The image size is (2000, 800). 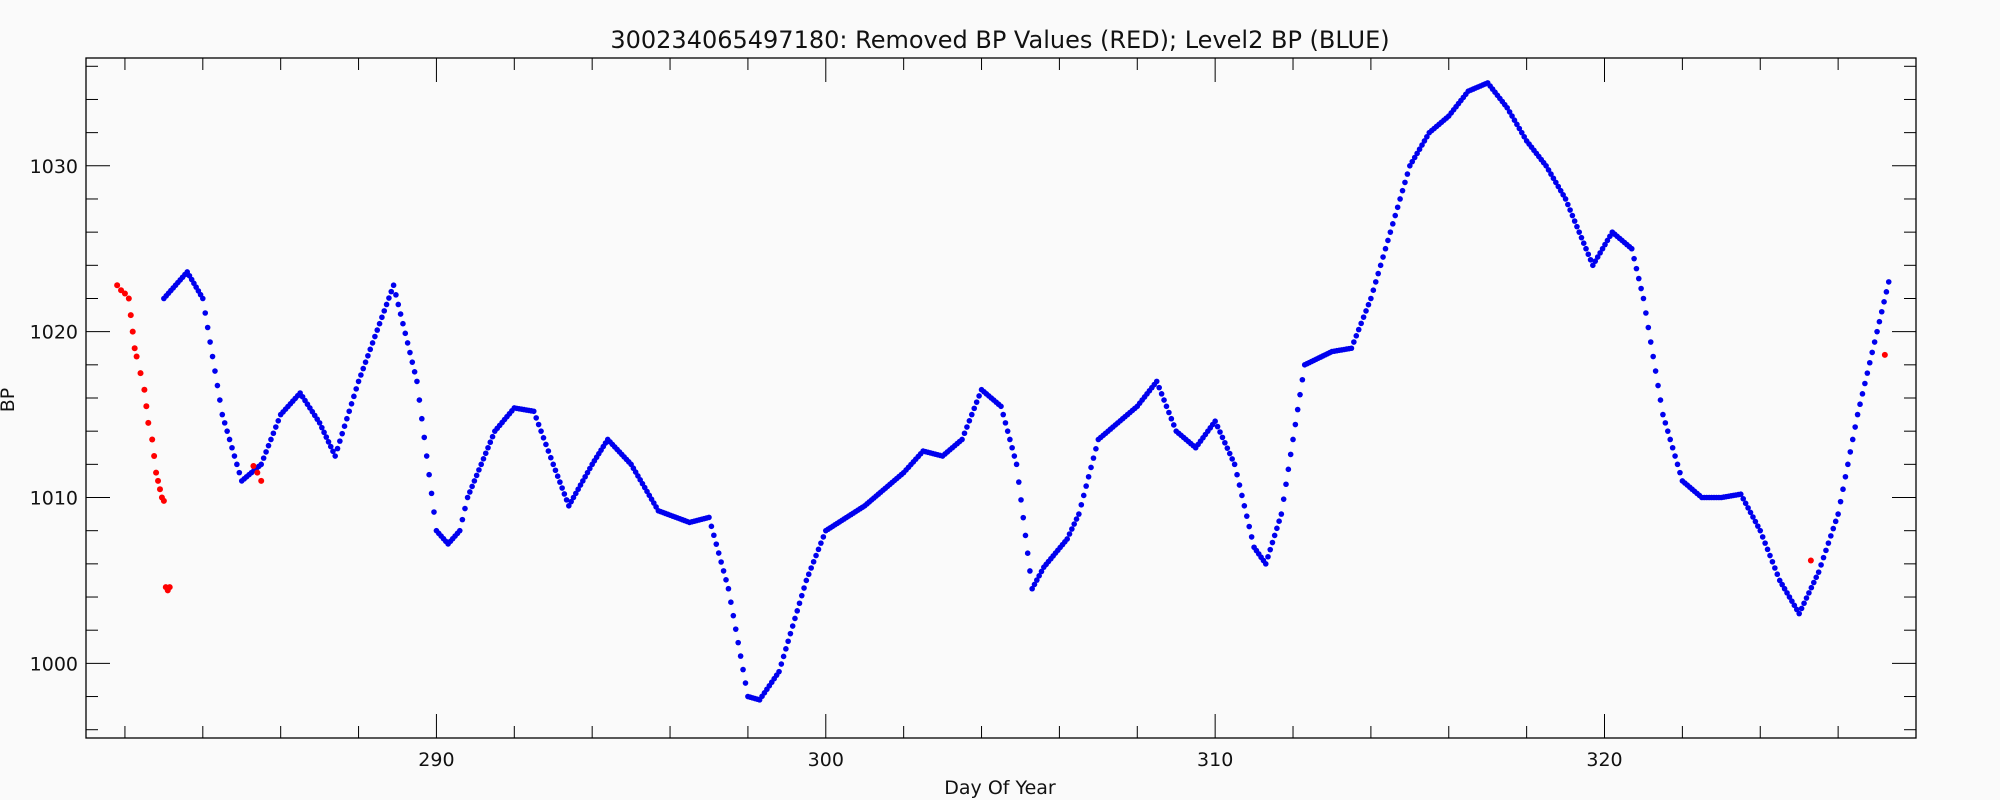 I want to click on y-tick-label: 1030, so click(x=54, y=167).